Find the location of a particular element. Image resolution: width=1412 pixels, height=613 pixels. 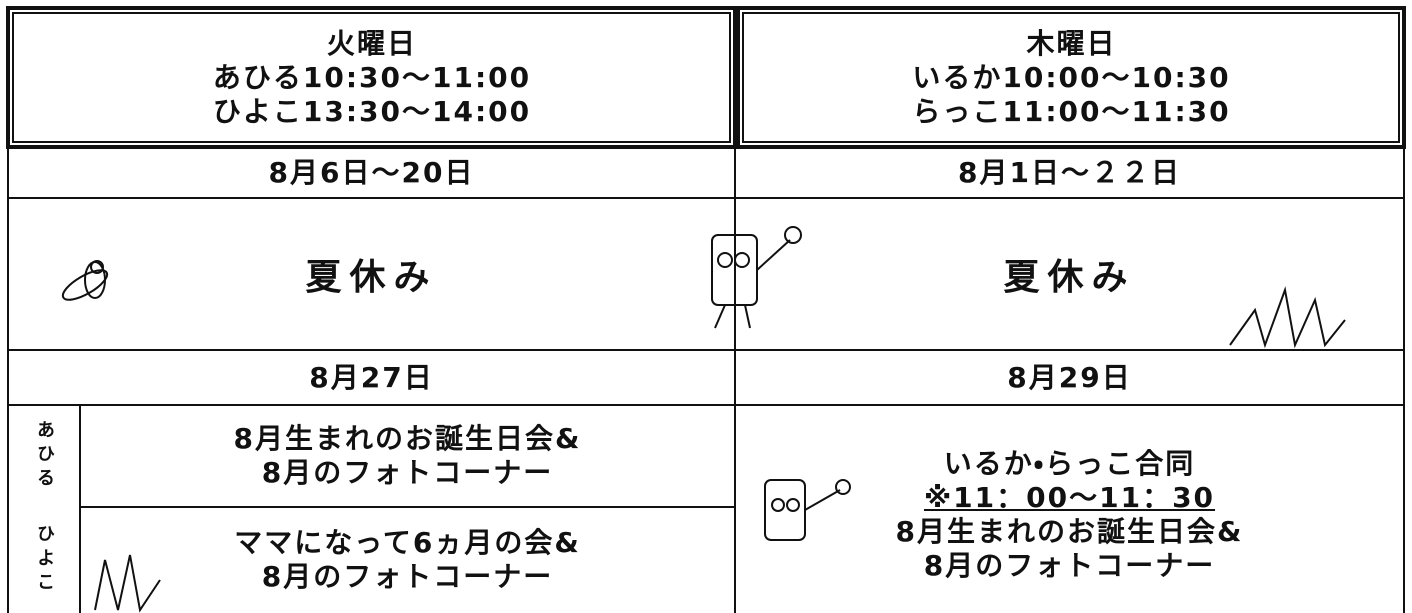

group-label: ひよこ is located at coordinates (44, 560).